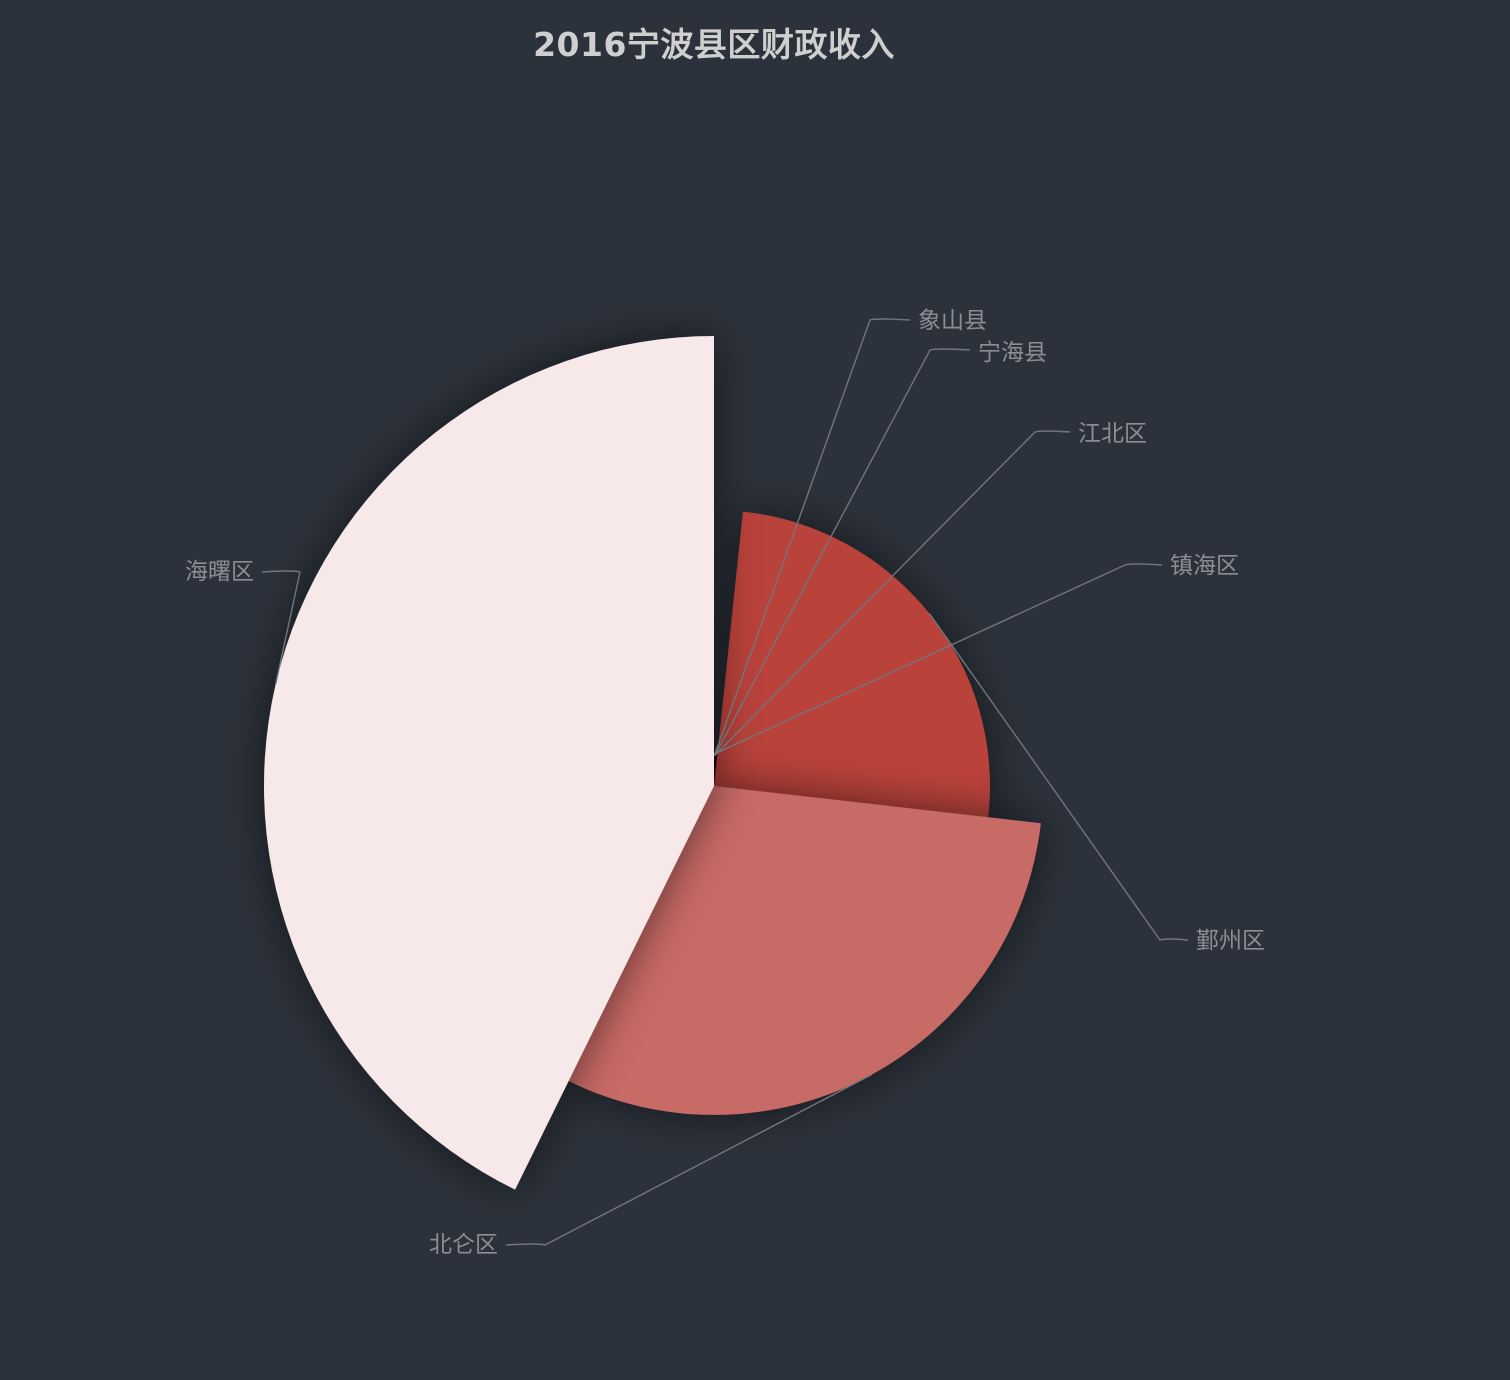 The width and height of the screenshot is (1510, 1380). What do you see at coordinates (1012, 353) in the screenshot?
I see `slice-label-2: 宁海县` at bounding box center [1012, 353].